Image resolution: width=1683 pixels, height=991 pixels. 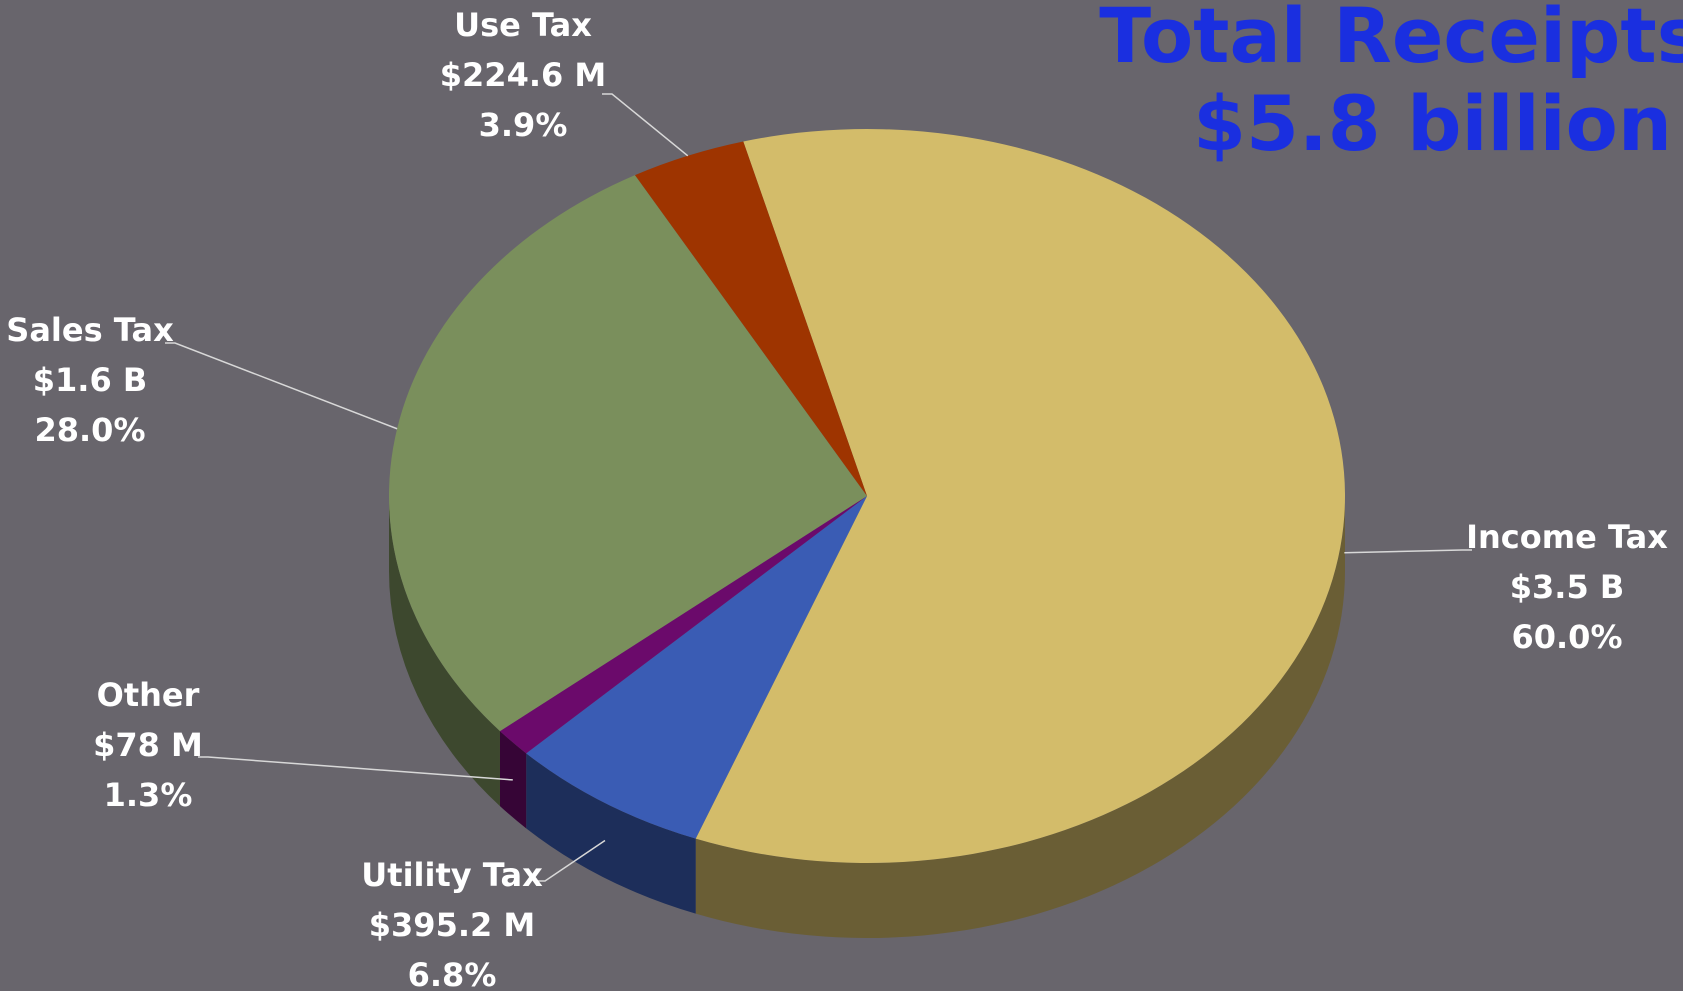 What do you see at coordinates (452, 875) in the screenshot?
I see `slice-label: Utility Tax` at bounding box center [452, 875].